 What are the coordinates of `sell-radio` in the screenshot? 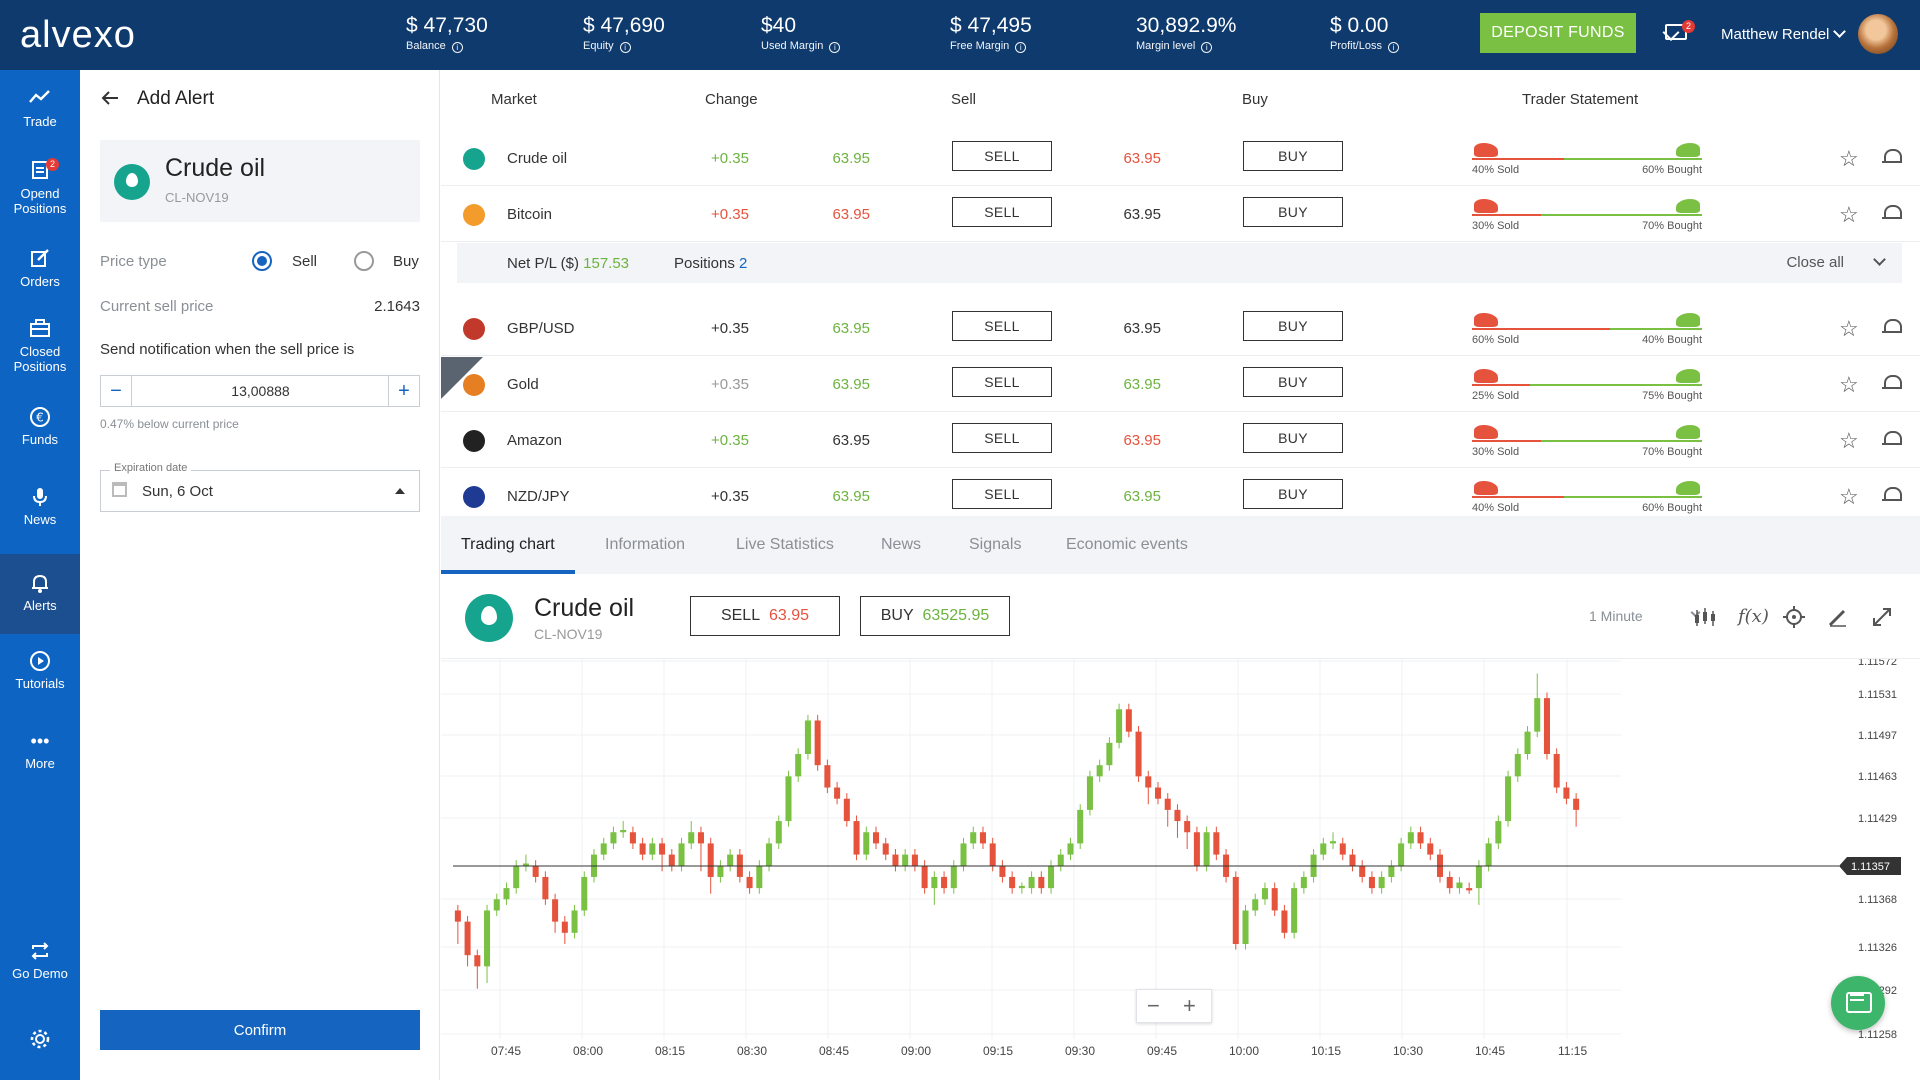 It's located at (262, 261).